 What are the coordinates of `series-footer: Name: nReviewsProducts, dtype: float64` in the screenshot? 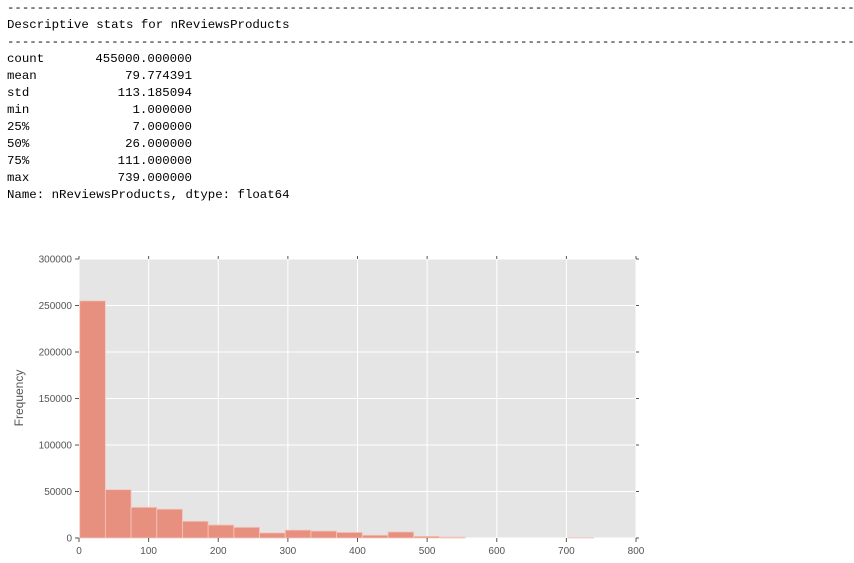 It's located at (148, 195).